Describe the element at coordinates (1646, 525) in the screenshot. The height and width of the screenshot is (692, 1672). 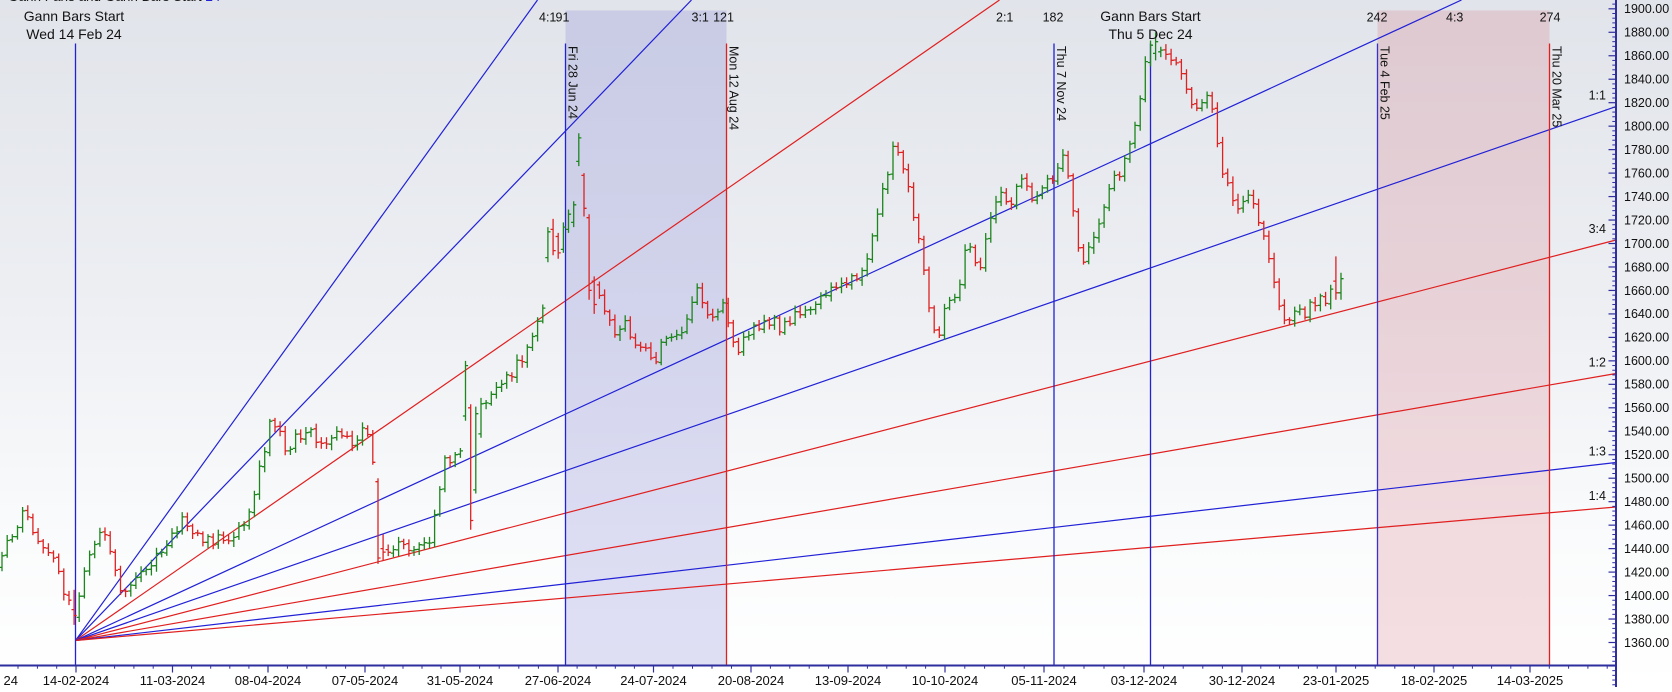
I see `svg-text: 1460.00` at that location.